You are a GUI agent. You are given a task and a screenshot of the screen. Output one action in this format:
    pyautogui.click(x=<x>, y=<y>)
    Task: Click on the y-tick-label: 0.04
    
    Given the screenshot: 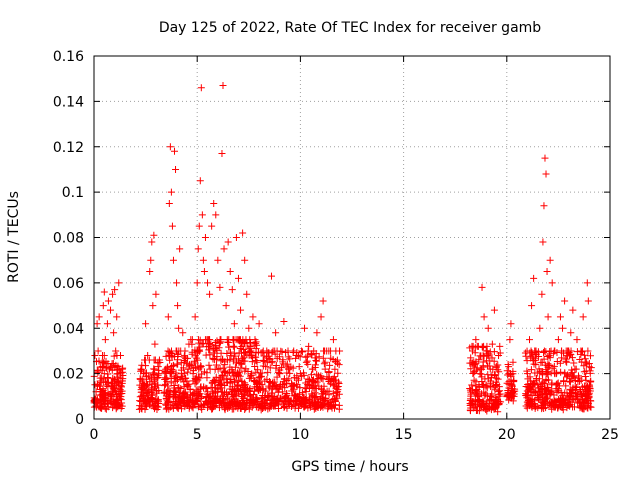 What is the action you would take?
    pyautogui.click(x=68, y=329)
    